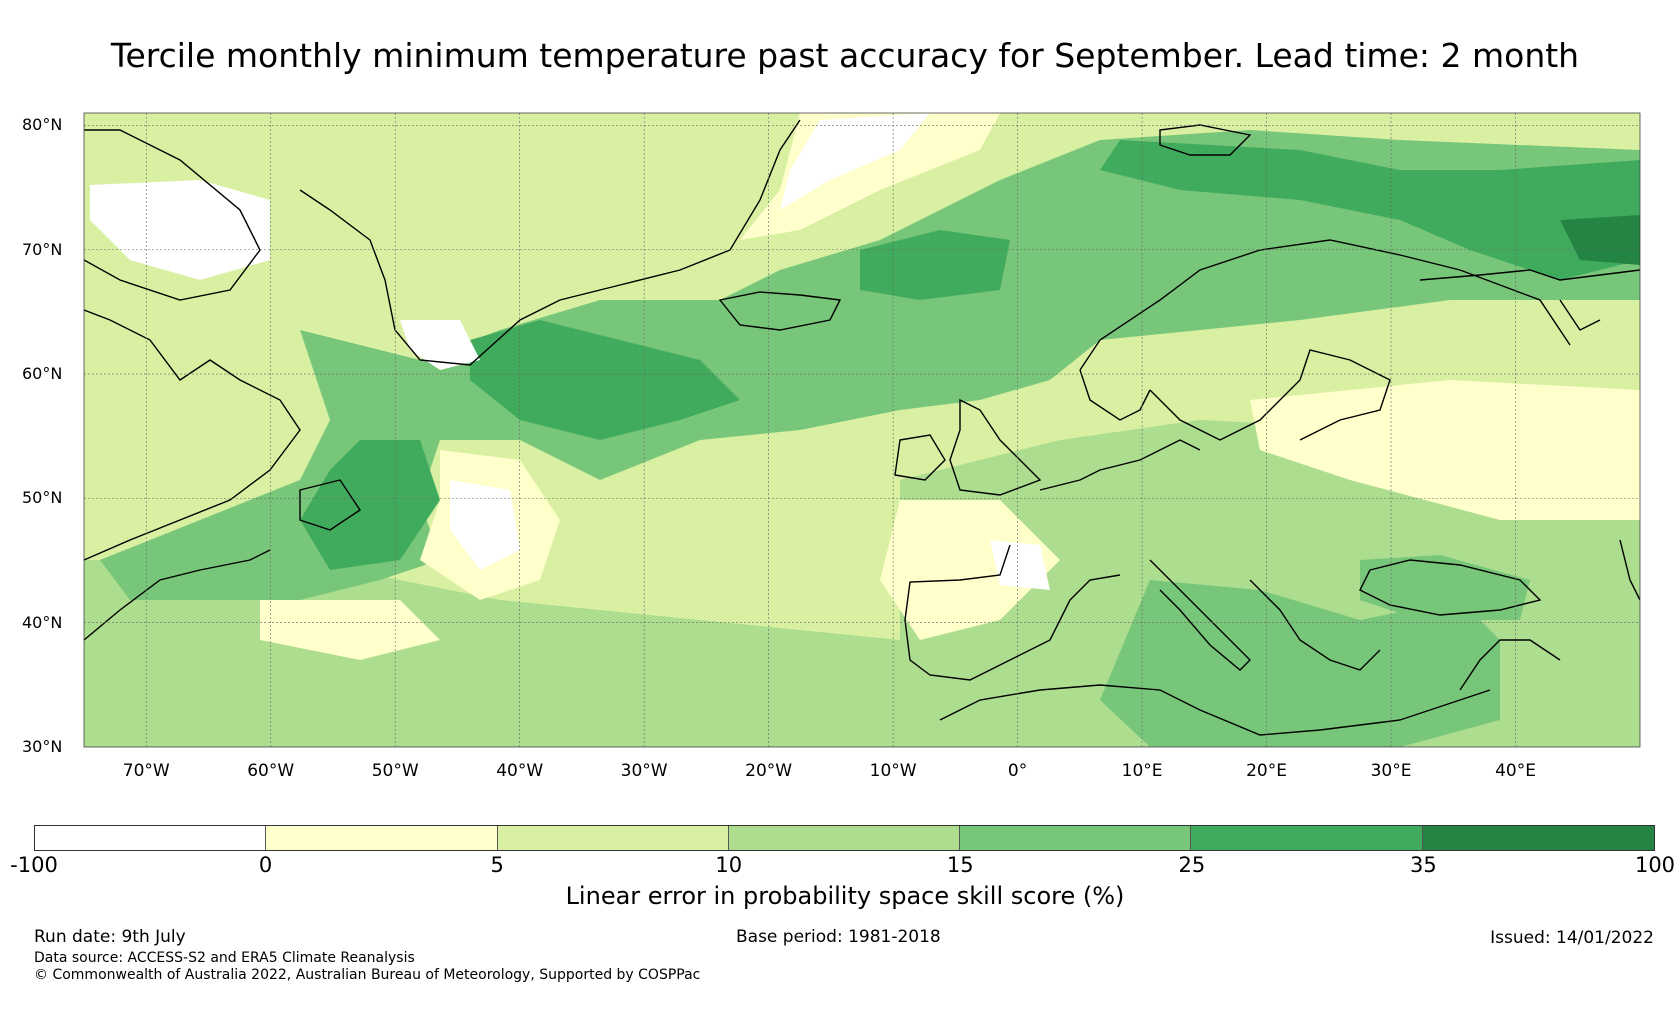  I want to click on lon-label: 70°W, so click(146, 771).